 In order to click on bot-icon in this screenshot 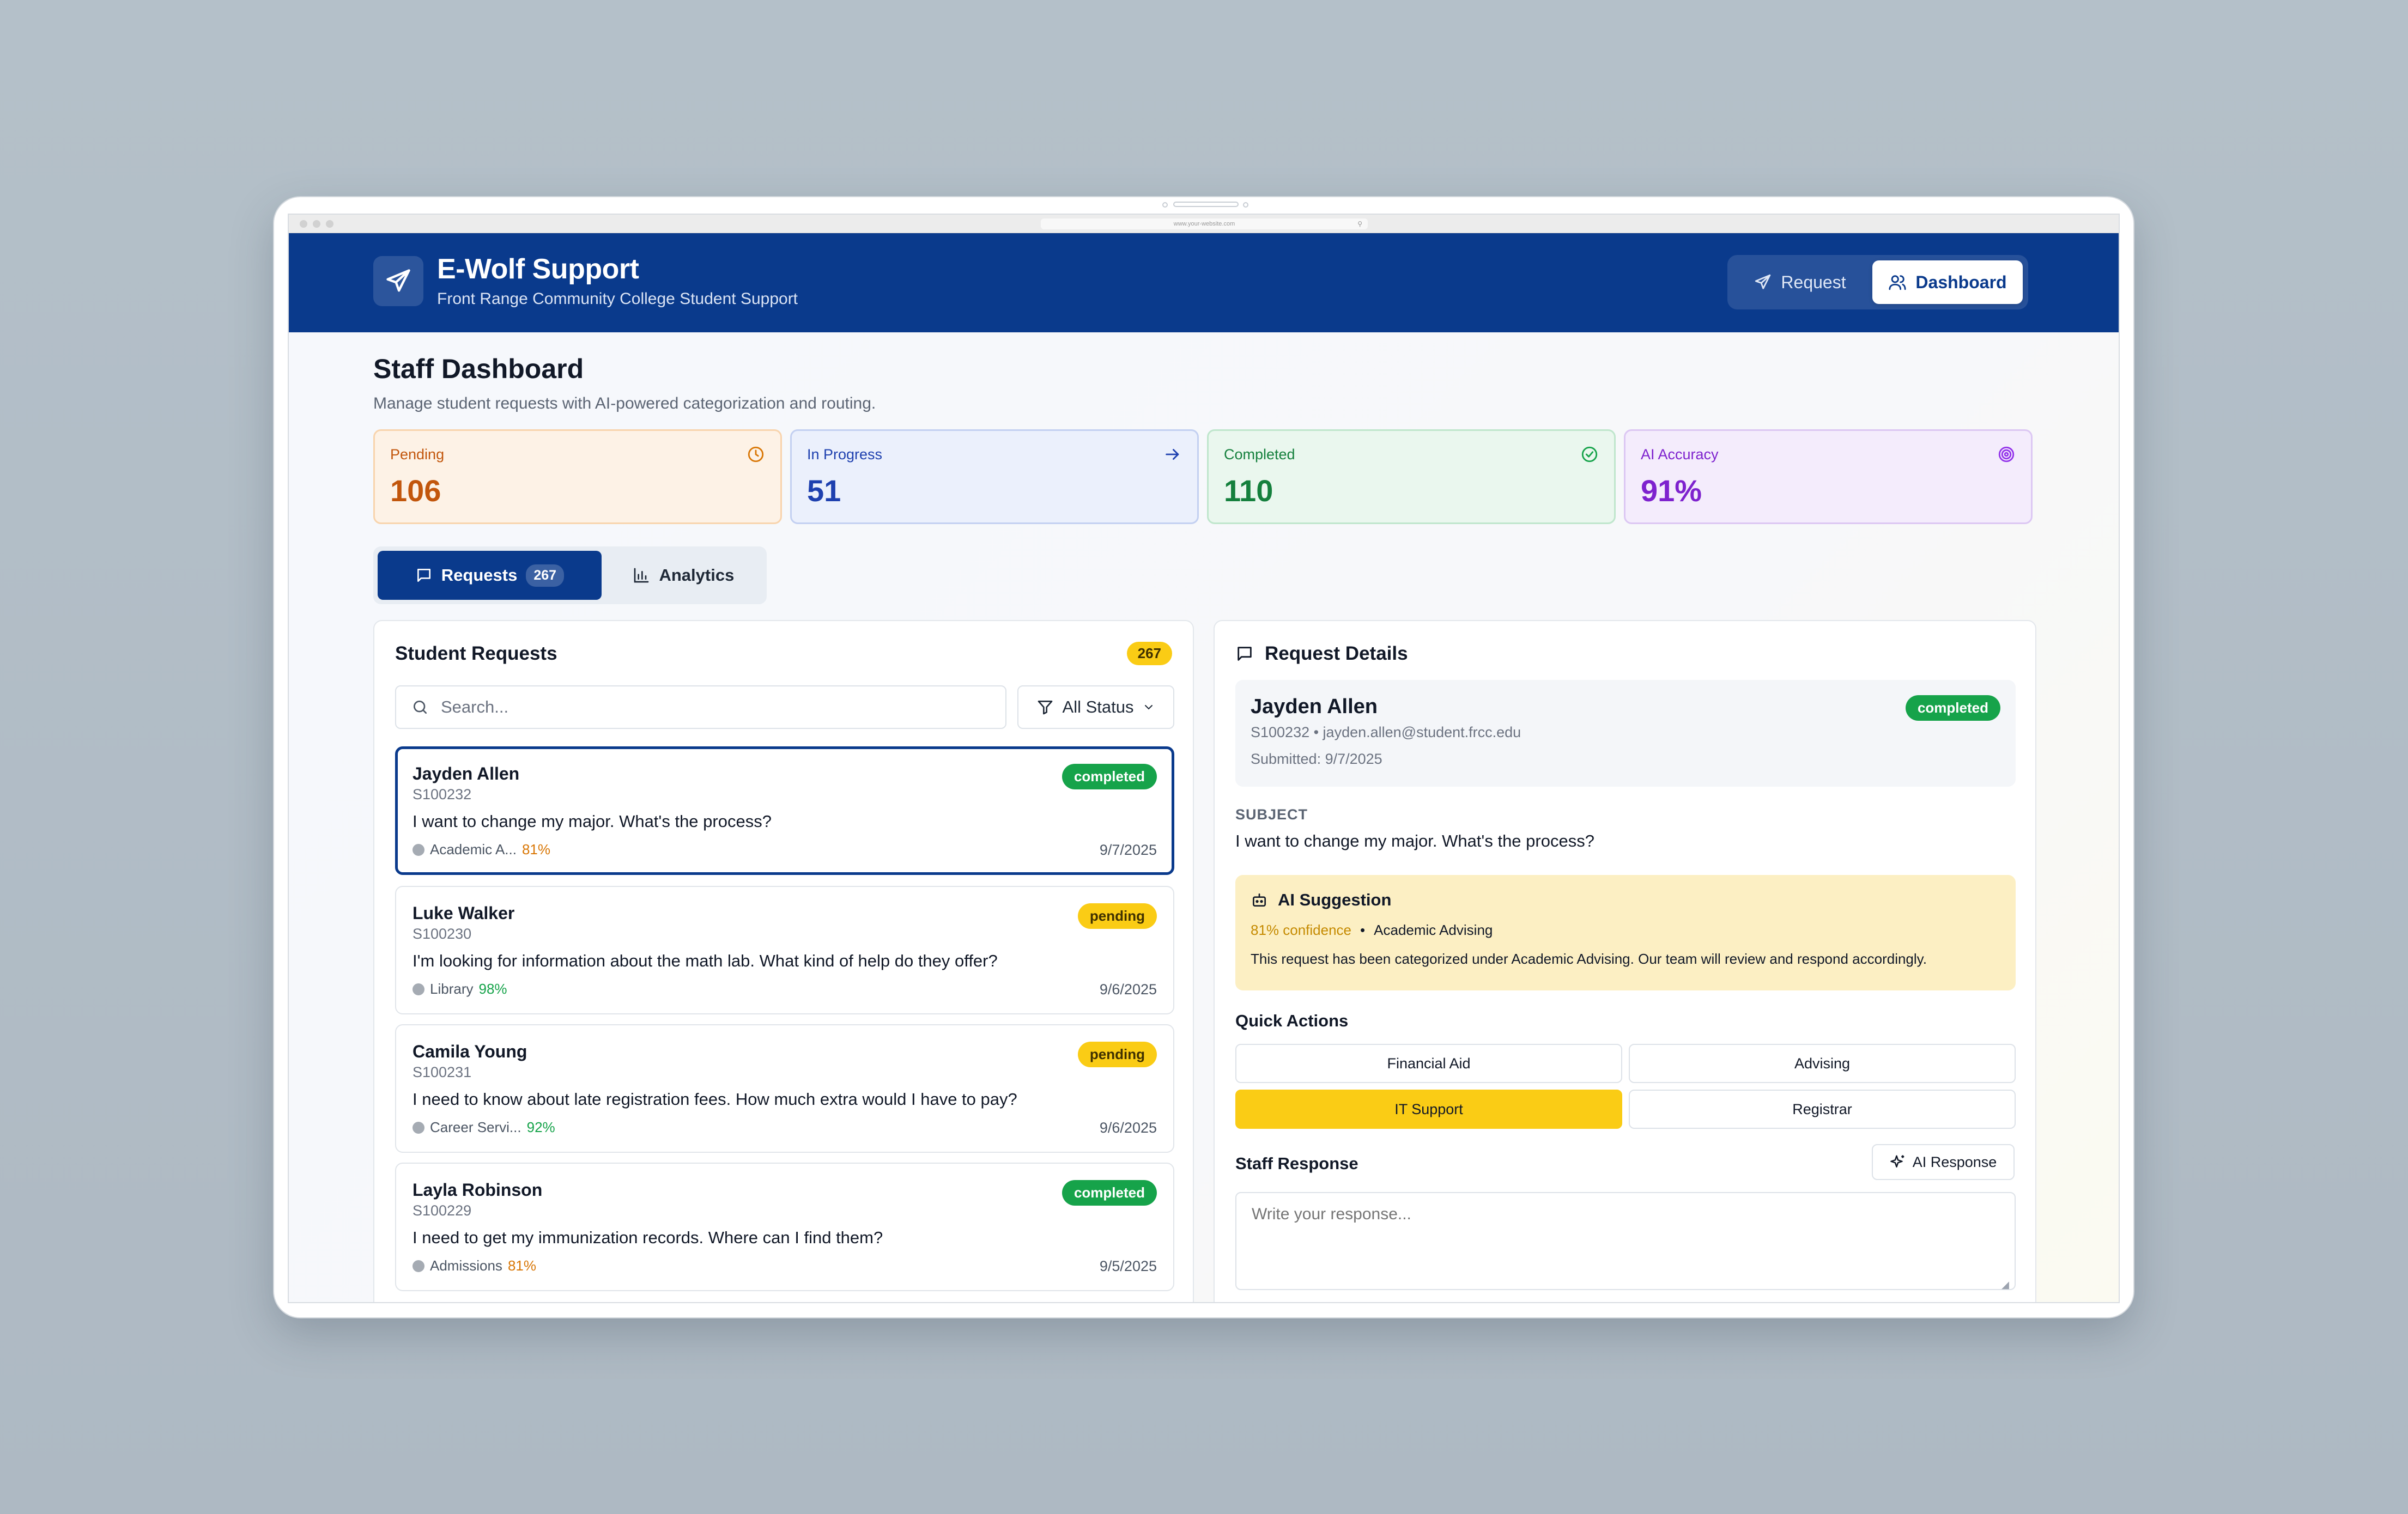, I will do `click(1260, 900)`.